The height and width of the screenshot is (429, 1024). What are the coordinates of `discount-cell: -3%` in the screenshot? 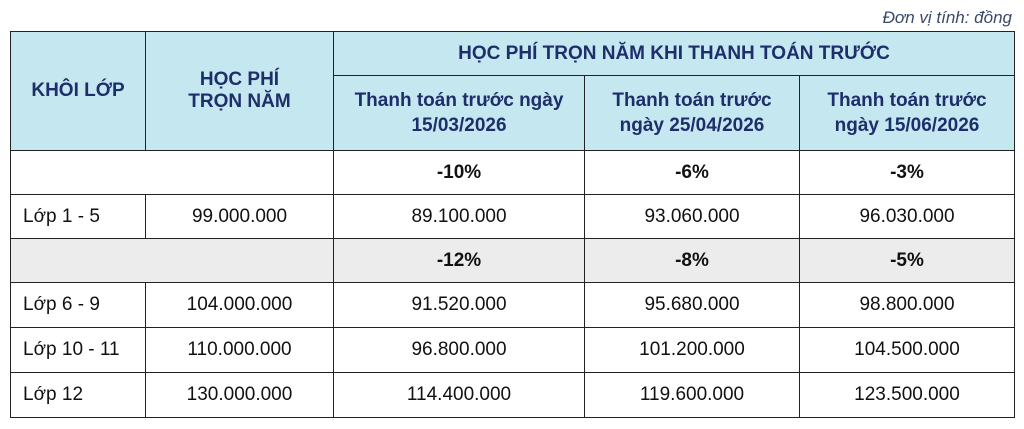 It's located at (907, 172).